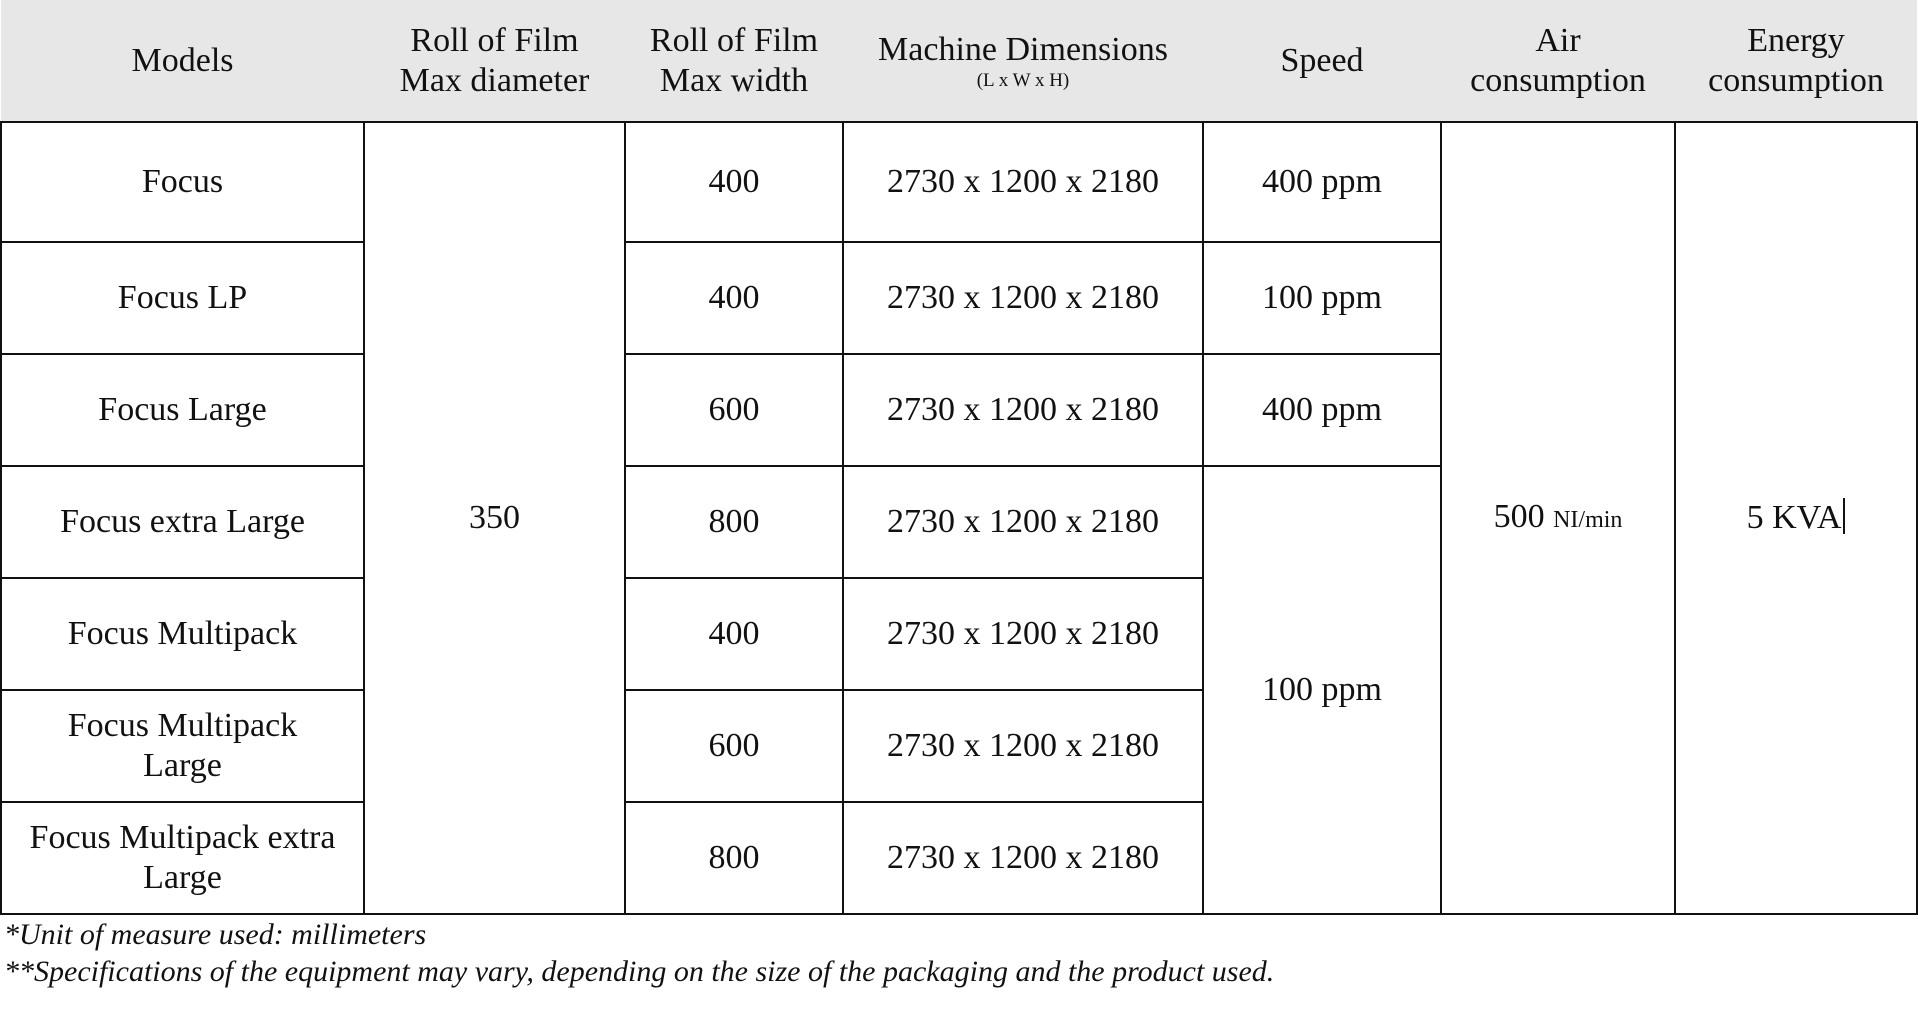  What do you see at coordinates (182, 410) in the screenshot?
I see `model-cell: Focus Large` at bounding box center [182, 410].